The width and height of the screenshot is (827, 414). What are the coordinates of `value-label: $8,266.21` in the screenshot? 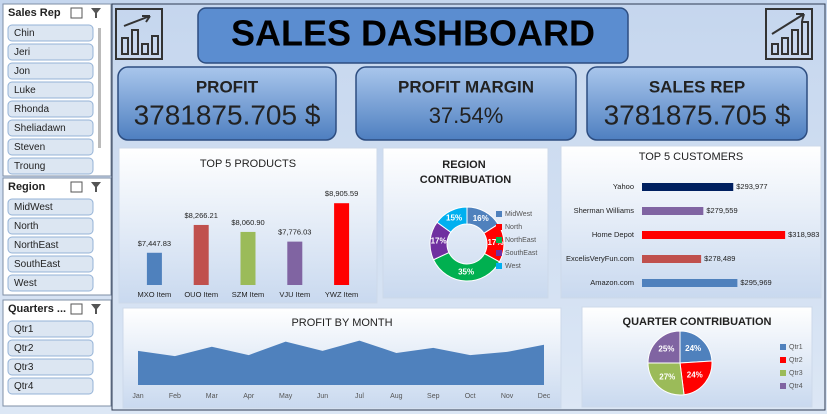 It's located at (201, 215).